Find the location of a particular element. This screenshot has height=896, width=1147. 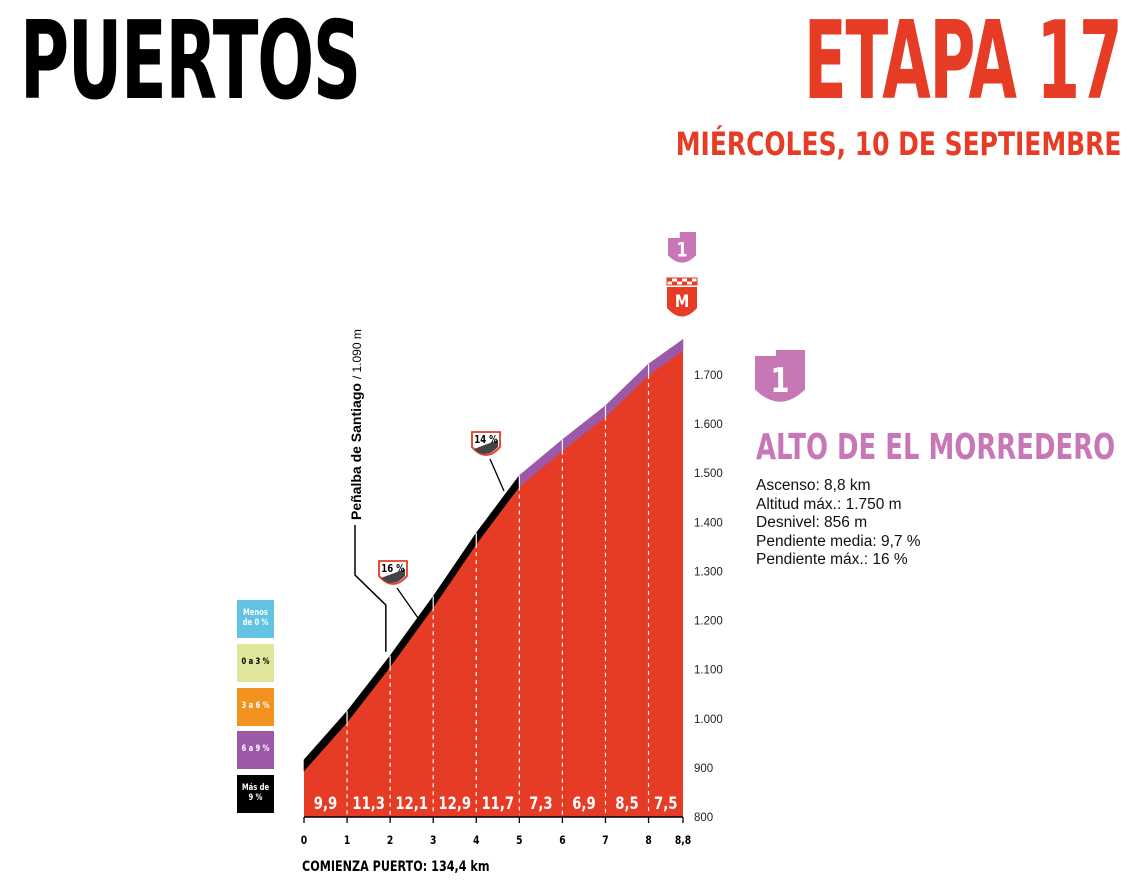

stage-number: ETAPA 17 is located at coordinates (963, 62).